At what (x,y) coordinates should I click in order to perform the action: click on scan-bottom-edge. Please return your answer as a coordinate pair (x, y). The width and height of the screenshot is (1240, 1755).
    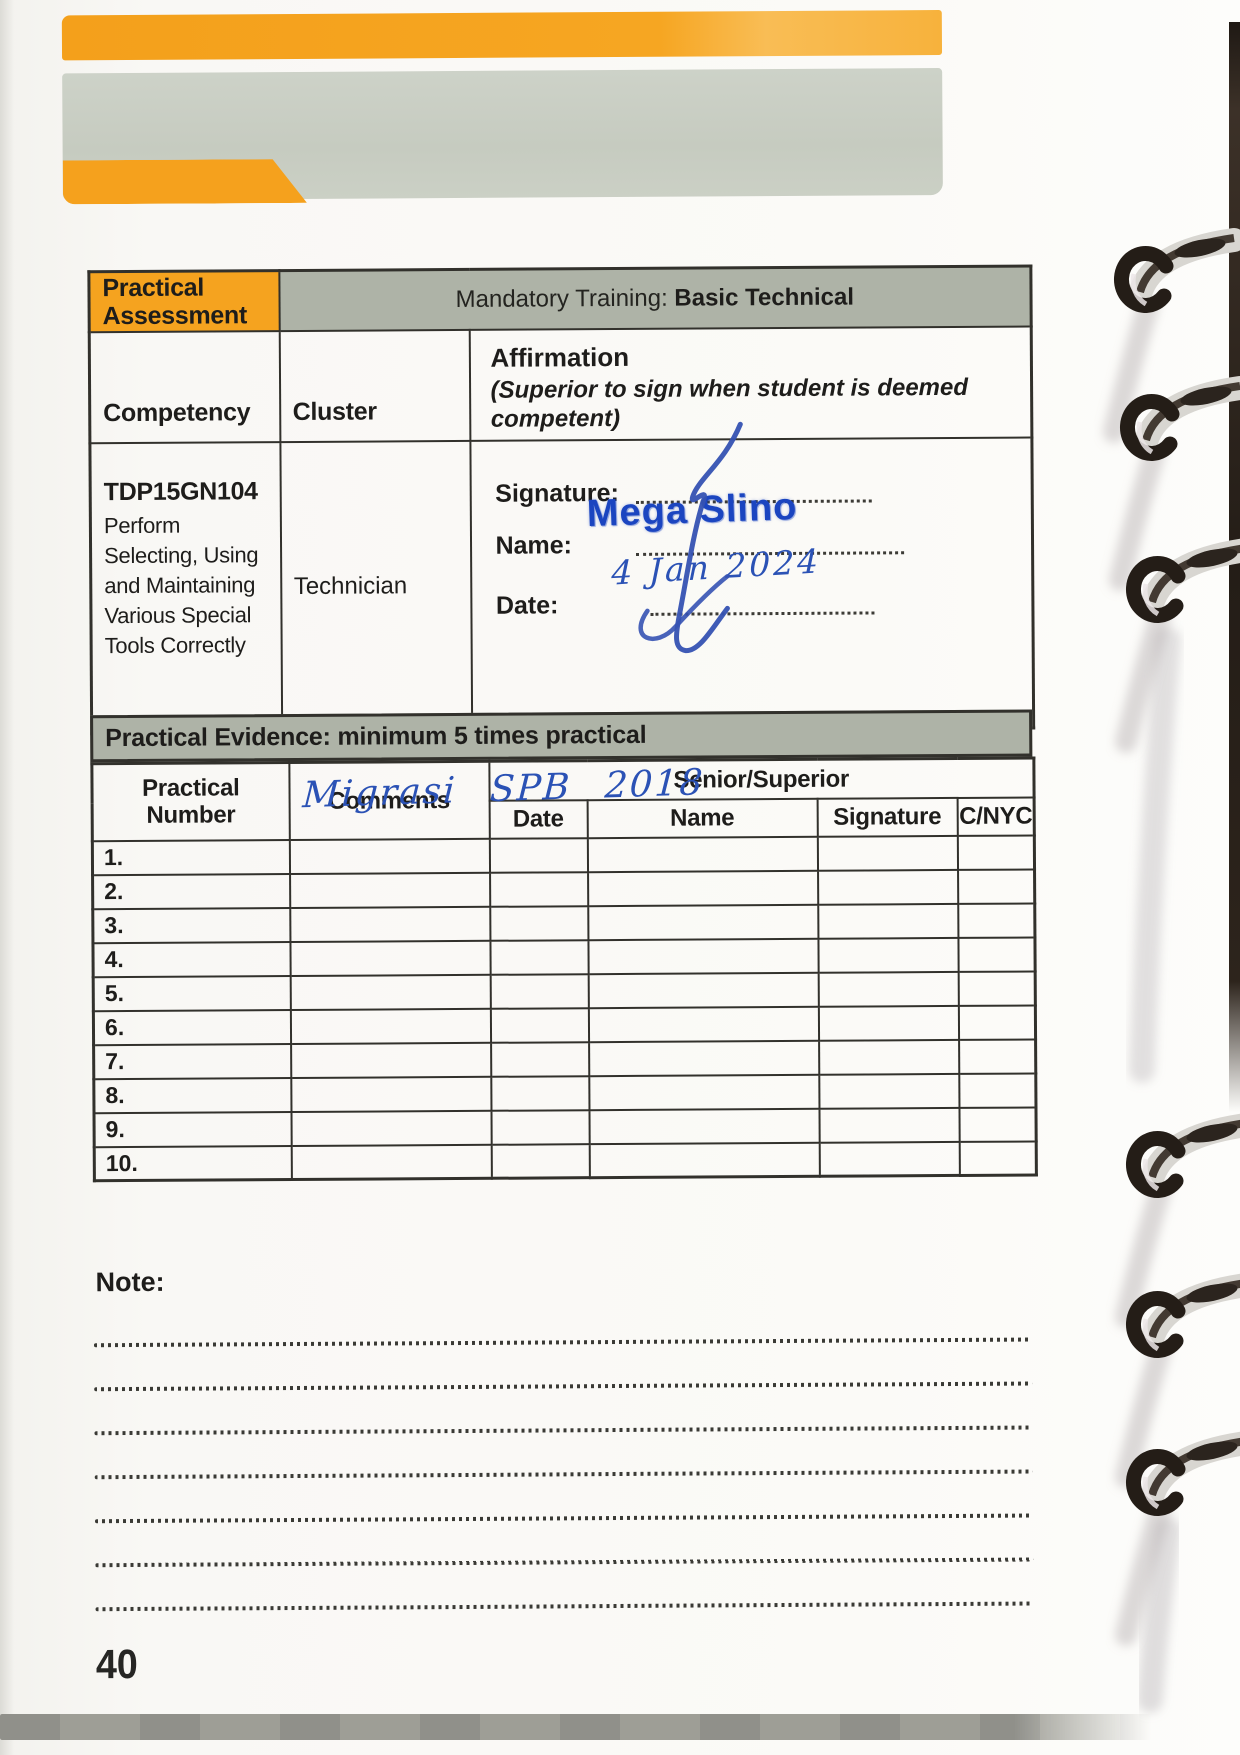
    Looking at the image, I should click on (576, 1727).